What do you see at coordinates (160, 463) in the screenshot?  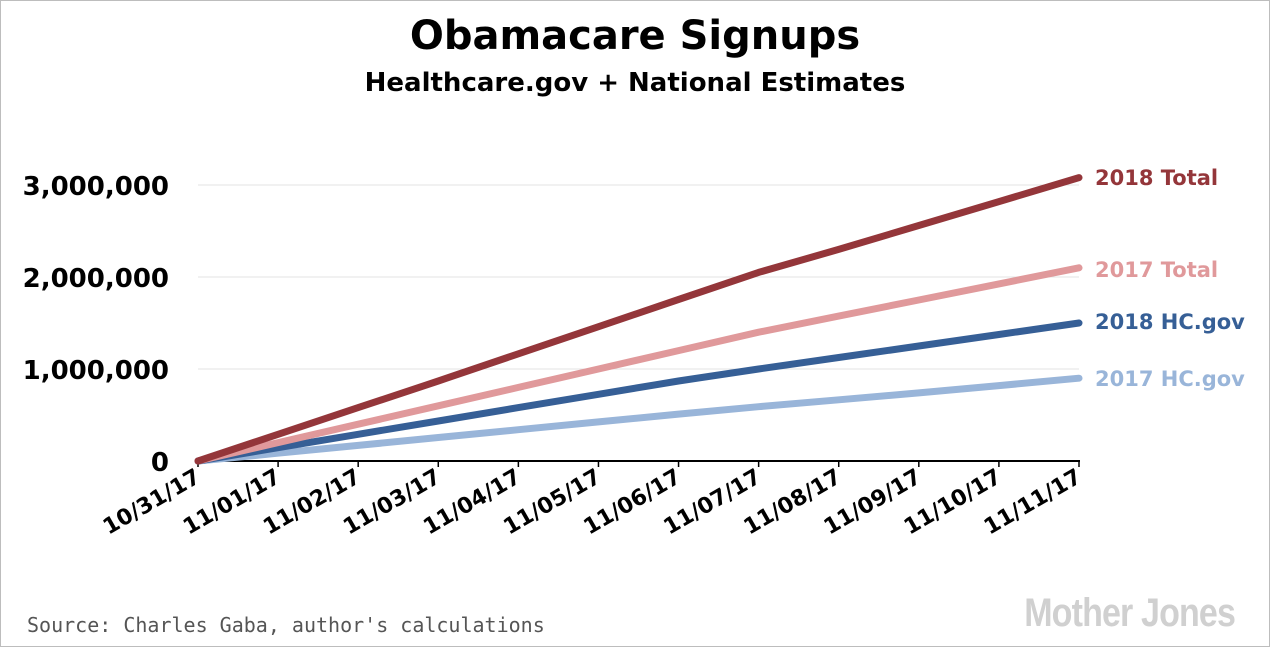 I see `y-tick-label: 0` at bounding box center [160, 463].